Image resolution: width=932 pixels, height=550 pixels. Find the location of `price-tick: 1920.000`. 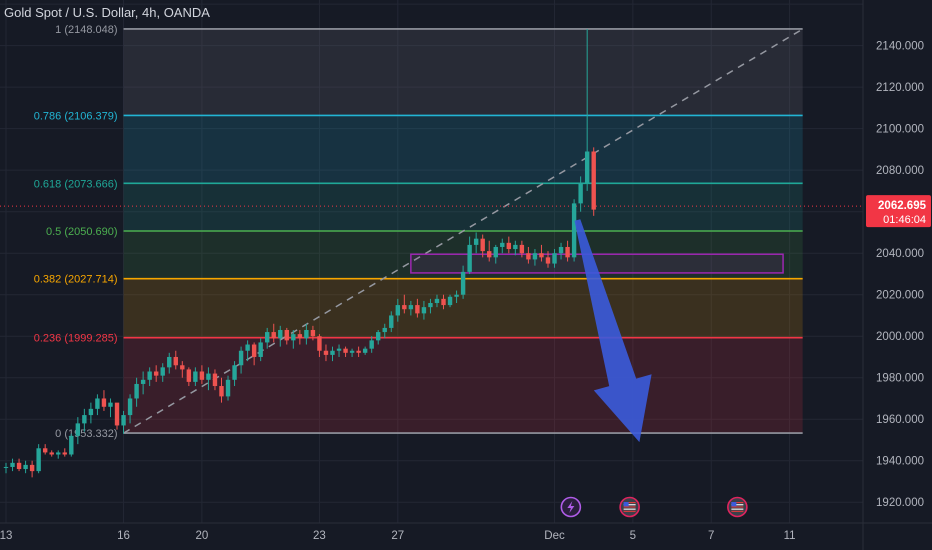

price-tick: 1920.000 is located at coordinates (900, 503).